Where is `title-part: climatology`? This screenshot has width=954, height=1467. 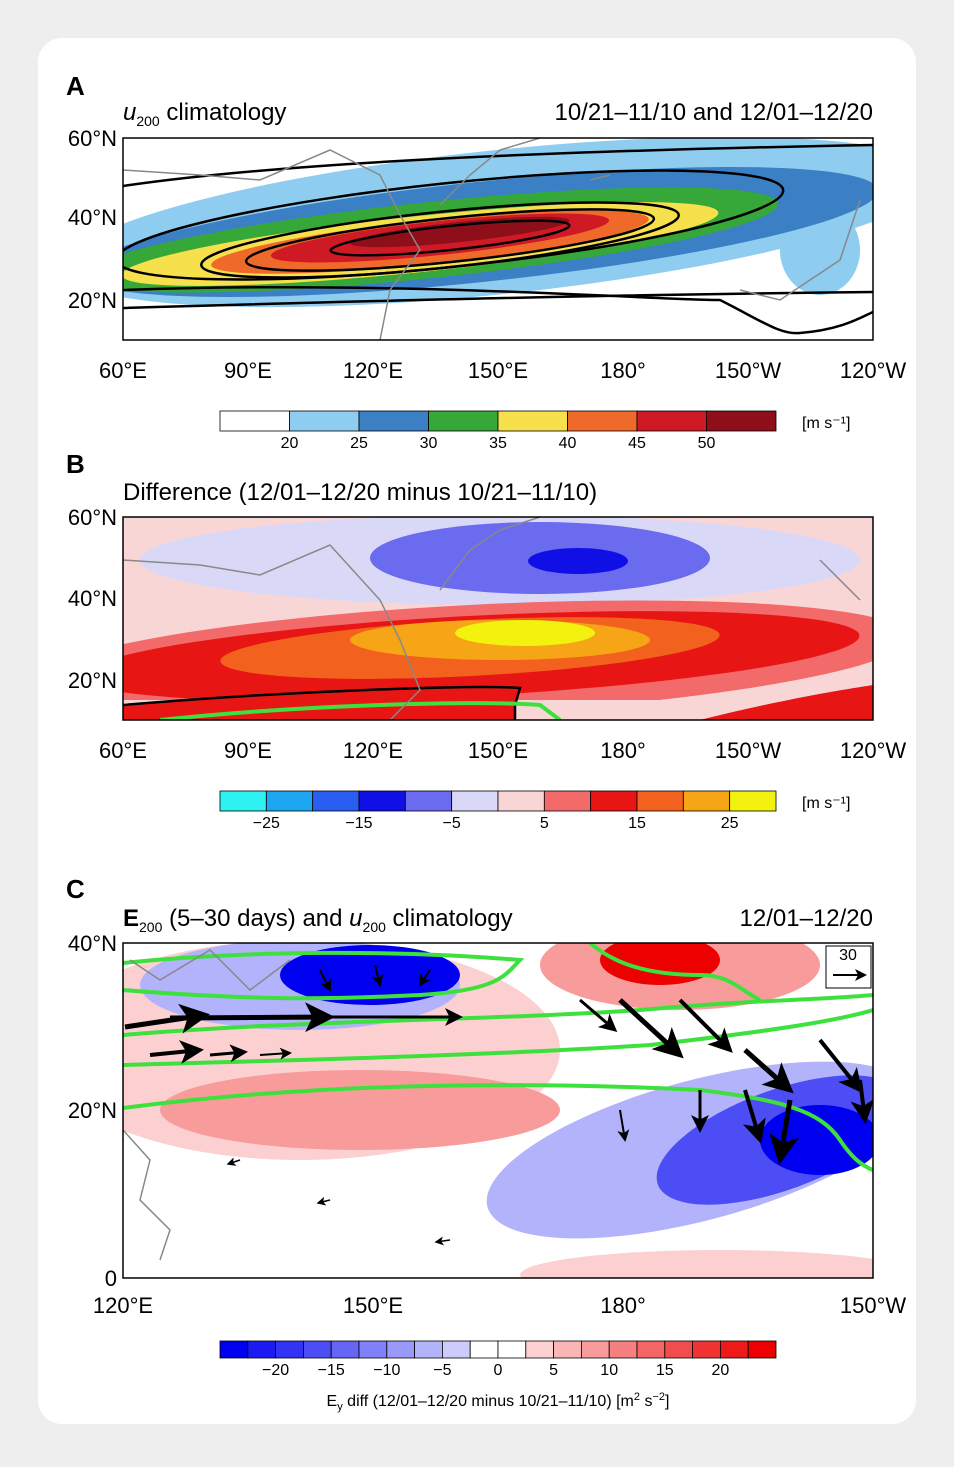
title-part: climatology is located at coordinates (223, 112).